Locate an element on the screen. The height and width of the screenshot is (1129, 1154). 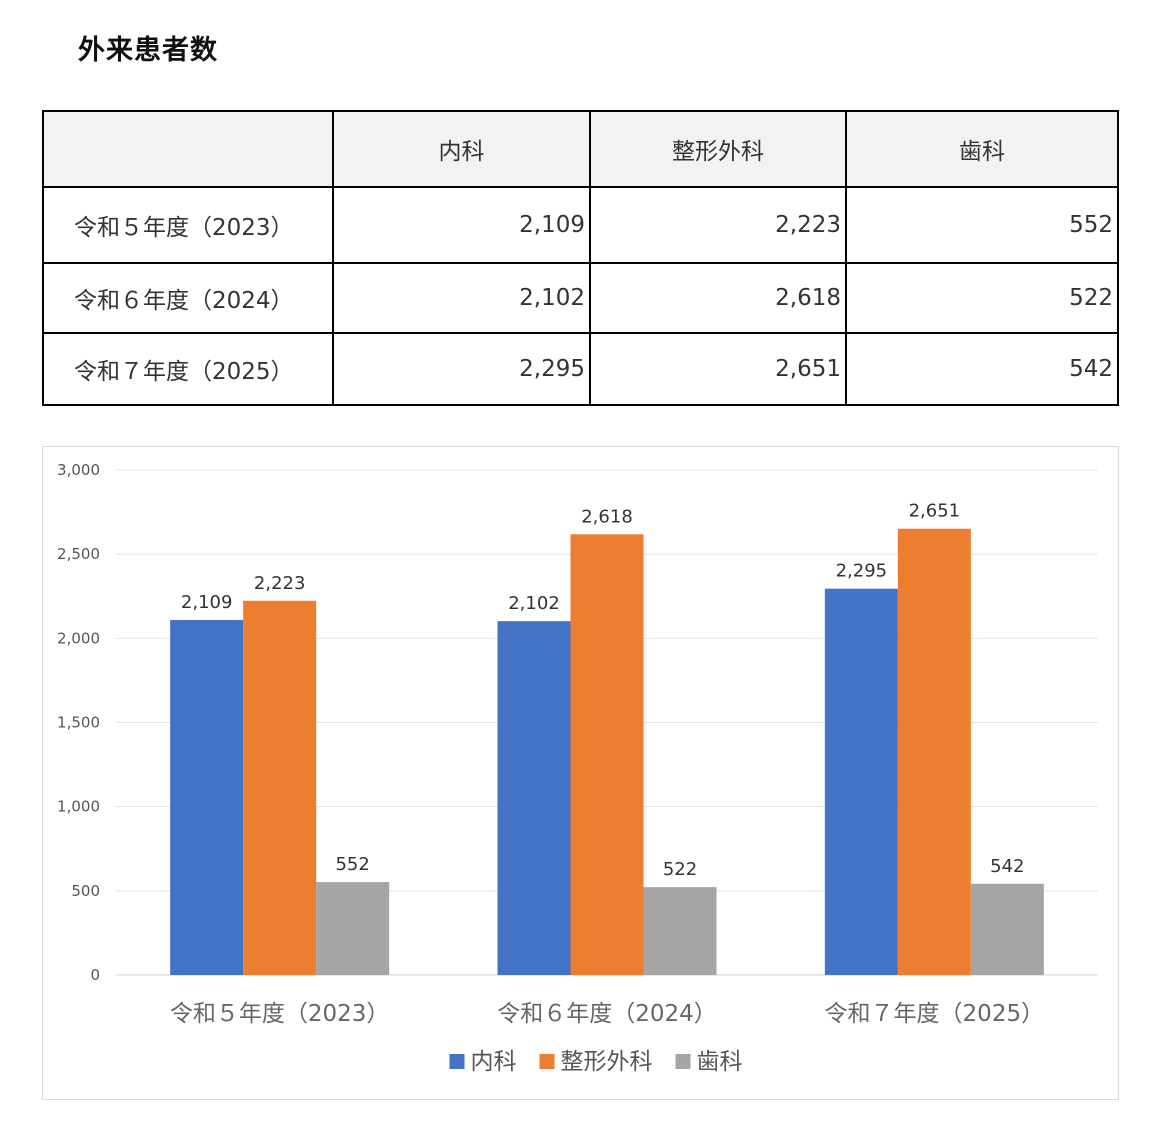
x-category-label: 令和６年度（2024） is located at coordinates (607, 1014).